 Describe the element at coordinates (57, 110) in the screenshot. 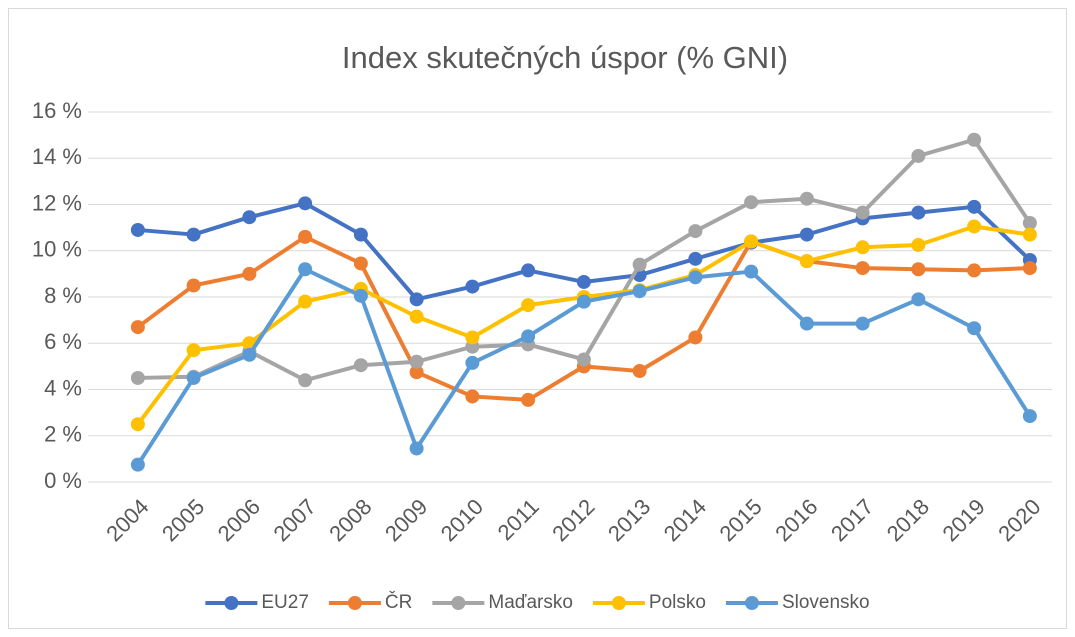

I see `y-tick-label: 16 %` at that location.